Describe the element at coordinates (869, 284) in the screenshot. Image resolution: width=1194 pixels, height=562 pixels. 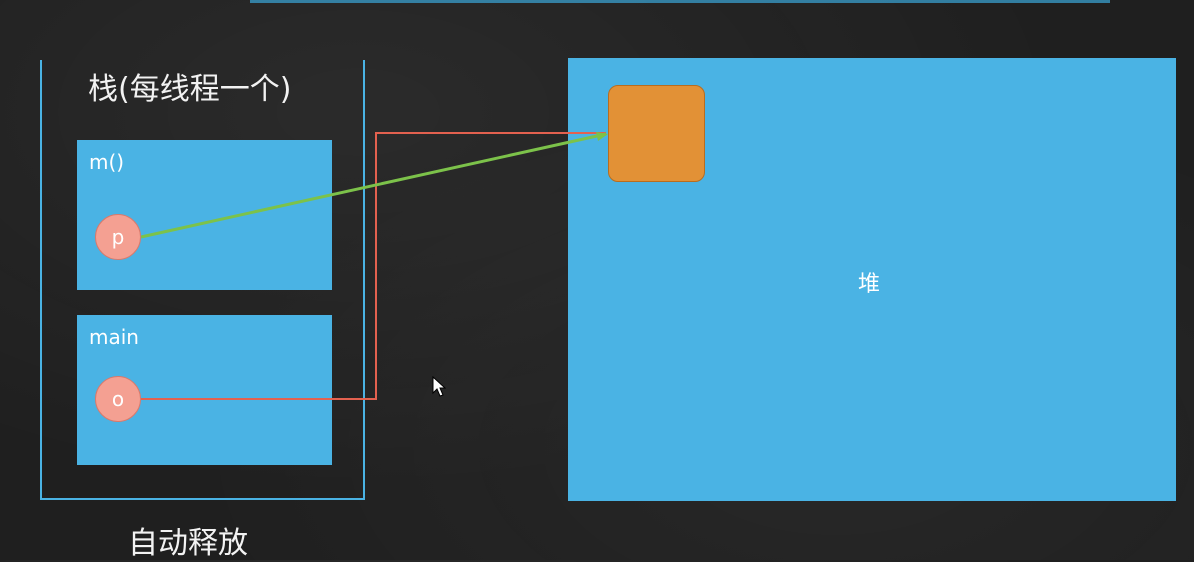
I see `heap-label: 堆` at that location.